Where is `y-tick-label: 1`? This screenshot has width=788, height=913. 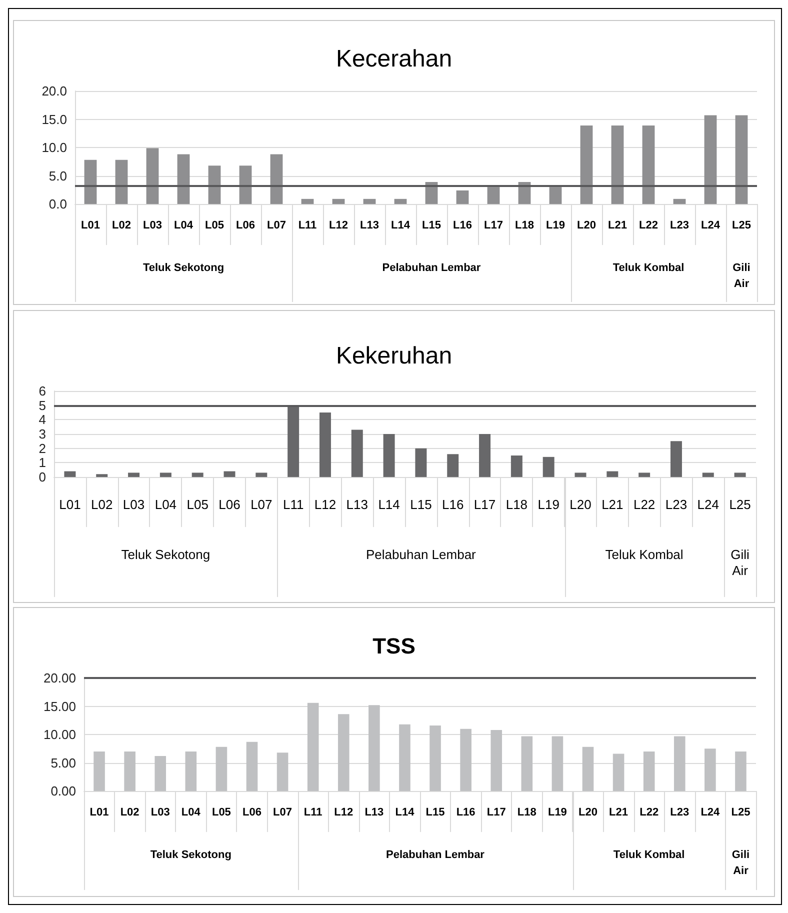
y-tick-label: 1 is located at coordinates (42, 462).